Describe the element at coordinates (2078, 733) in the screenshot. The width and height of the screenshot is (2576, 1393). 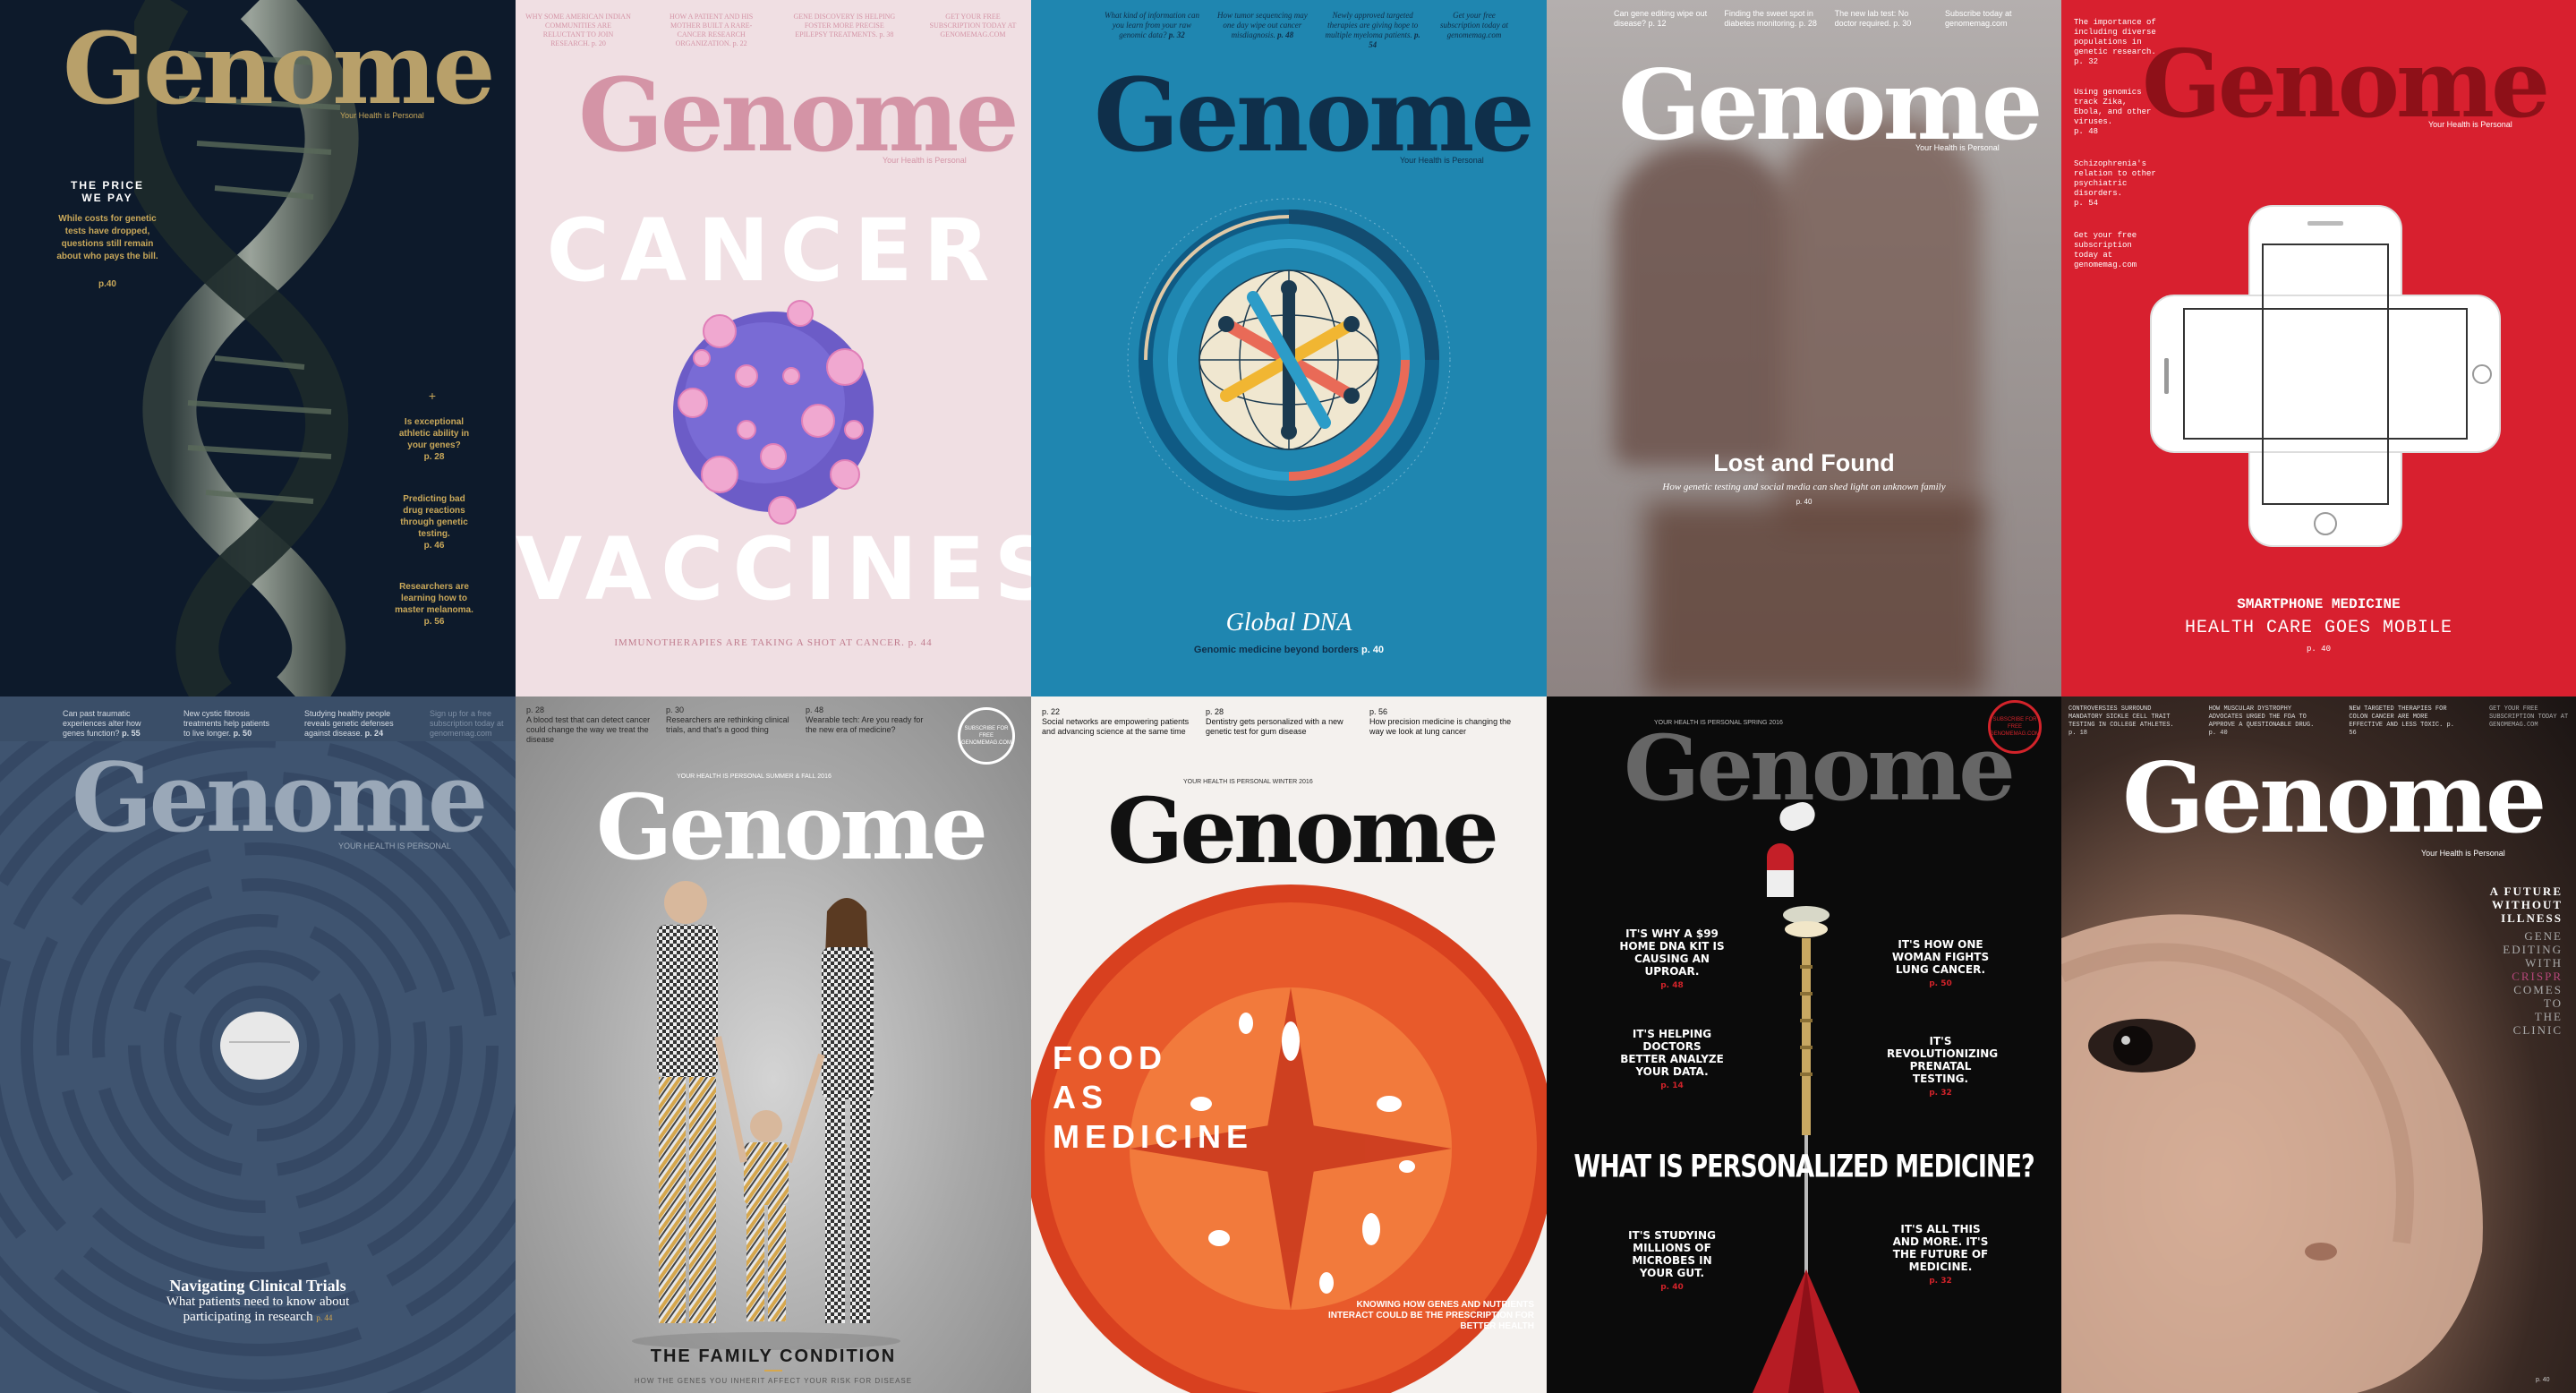
I see `teaser-page: p. 18` at that location.